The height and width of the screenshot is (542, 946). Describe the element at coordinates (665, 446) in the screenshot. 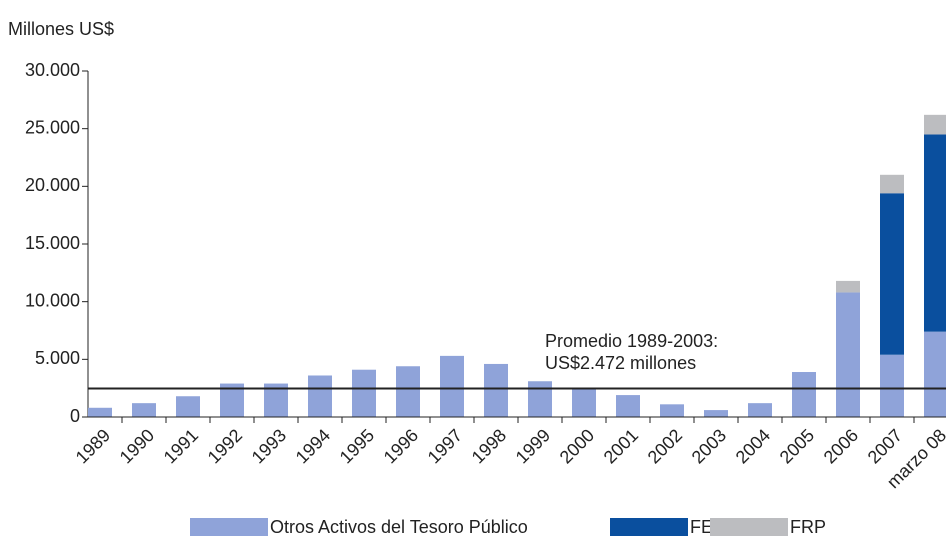

I see `x-tick-label: 2002` at that location.